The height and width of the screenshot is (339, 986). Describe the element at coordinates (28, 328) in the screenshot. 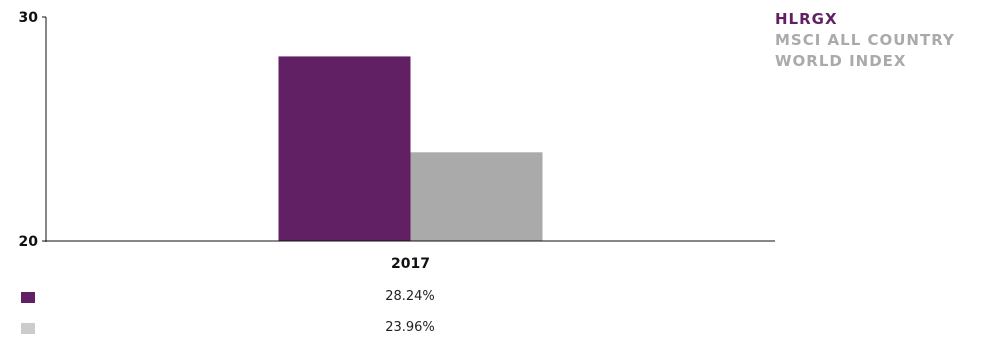

I see `series-2-swatch` at that location.